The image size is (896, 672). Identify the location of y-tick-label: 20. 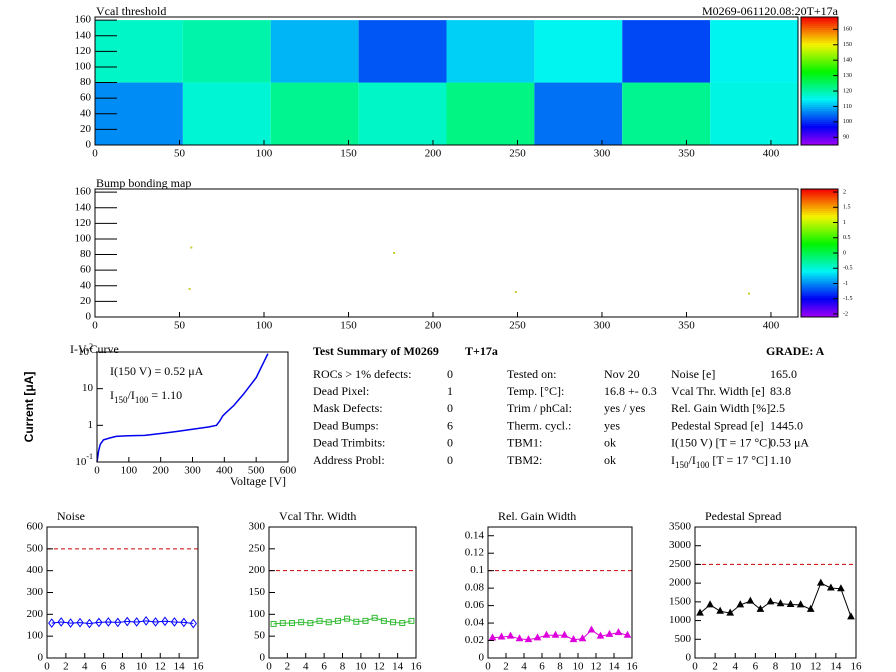
(86, 129).